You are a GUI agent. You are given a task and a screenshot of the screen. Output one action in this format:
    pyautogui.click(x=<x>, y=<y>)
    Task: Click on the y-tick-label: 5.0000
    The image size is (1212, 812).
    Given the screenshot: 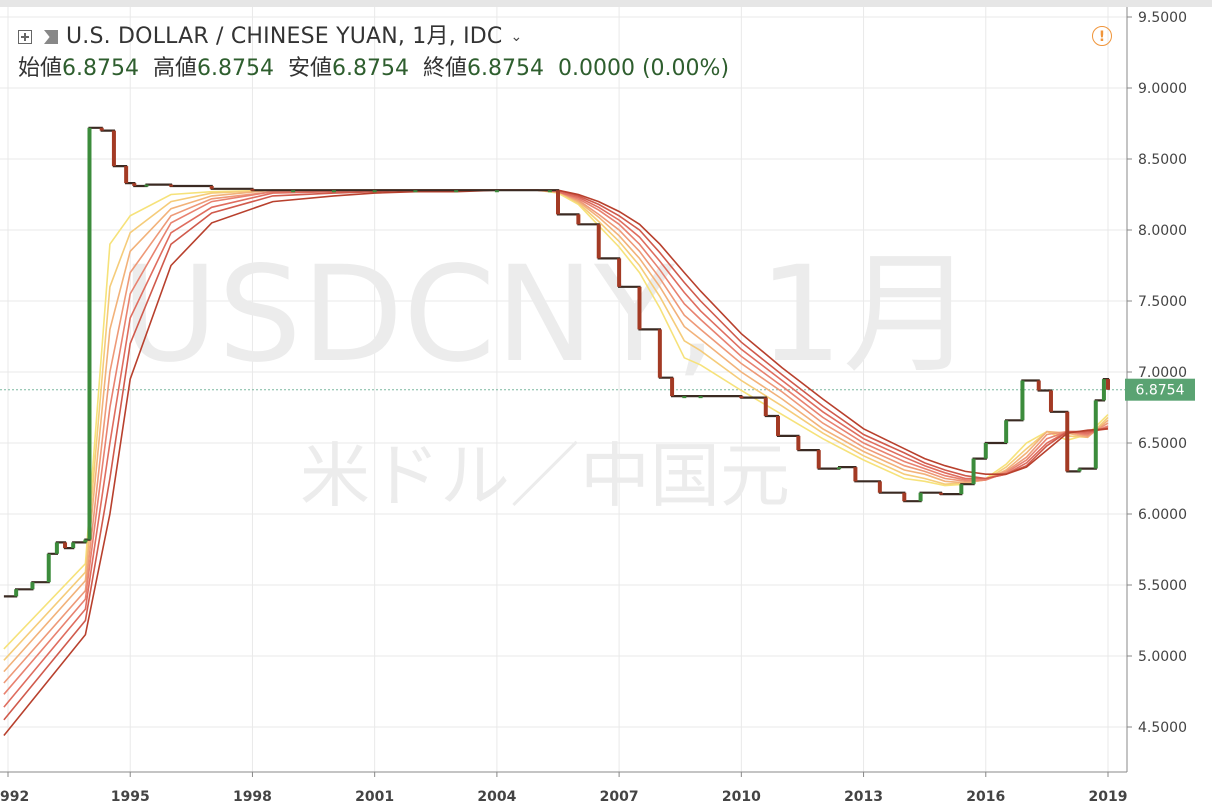 What is the action you would take?
    pyautogui.click(x=1162, y=657)
    